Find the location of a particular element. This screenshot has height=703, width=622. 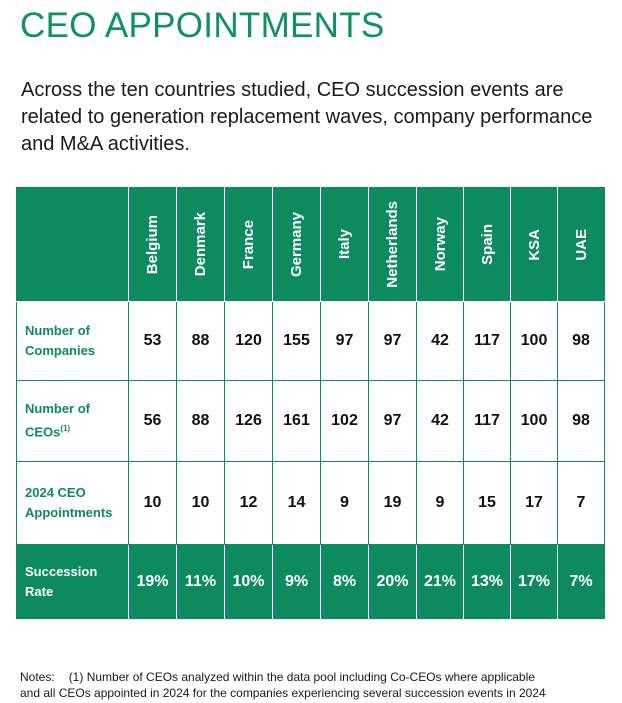

country-label: Denmark is located at coordinates (200, 244).